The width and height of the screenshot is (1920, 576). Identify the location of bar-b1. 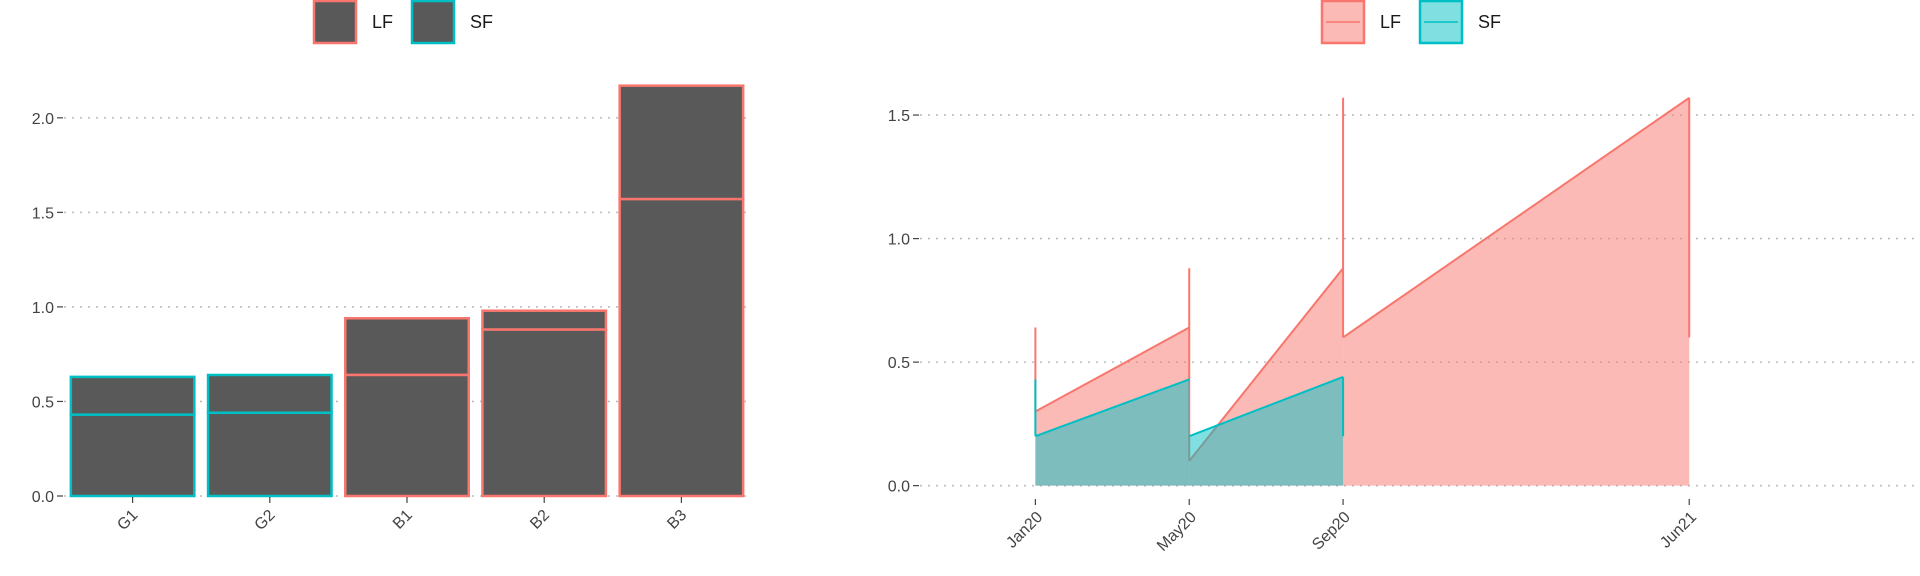
(407, 407).